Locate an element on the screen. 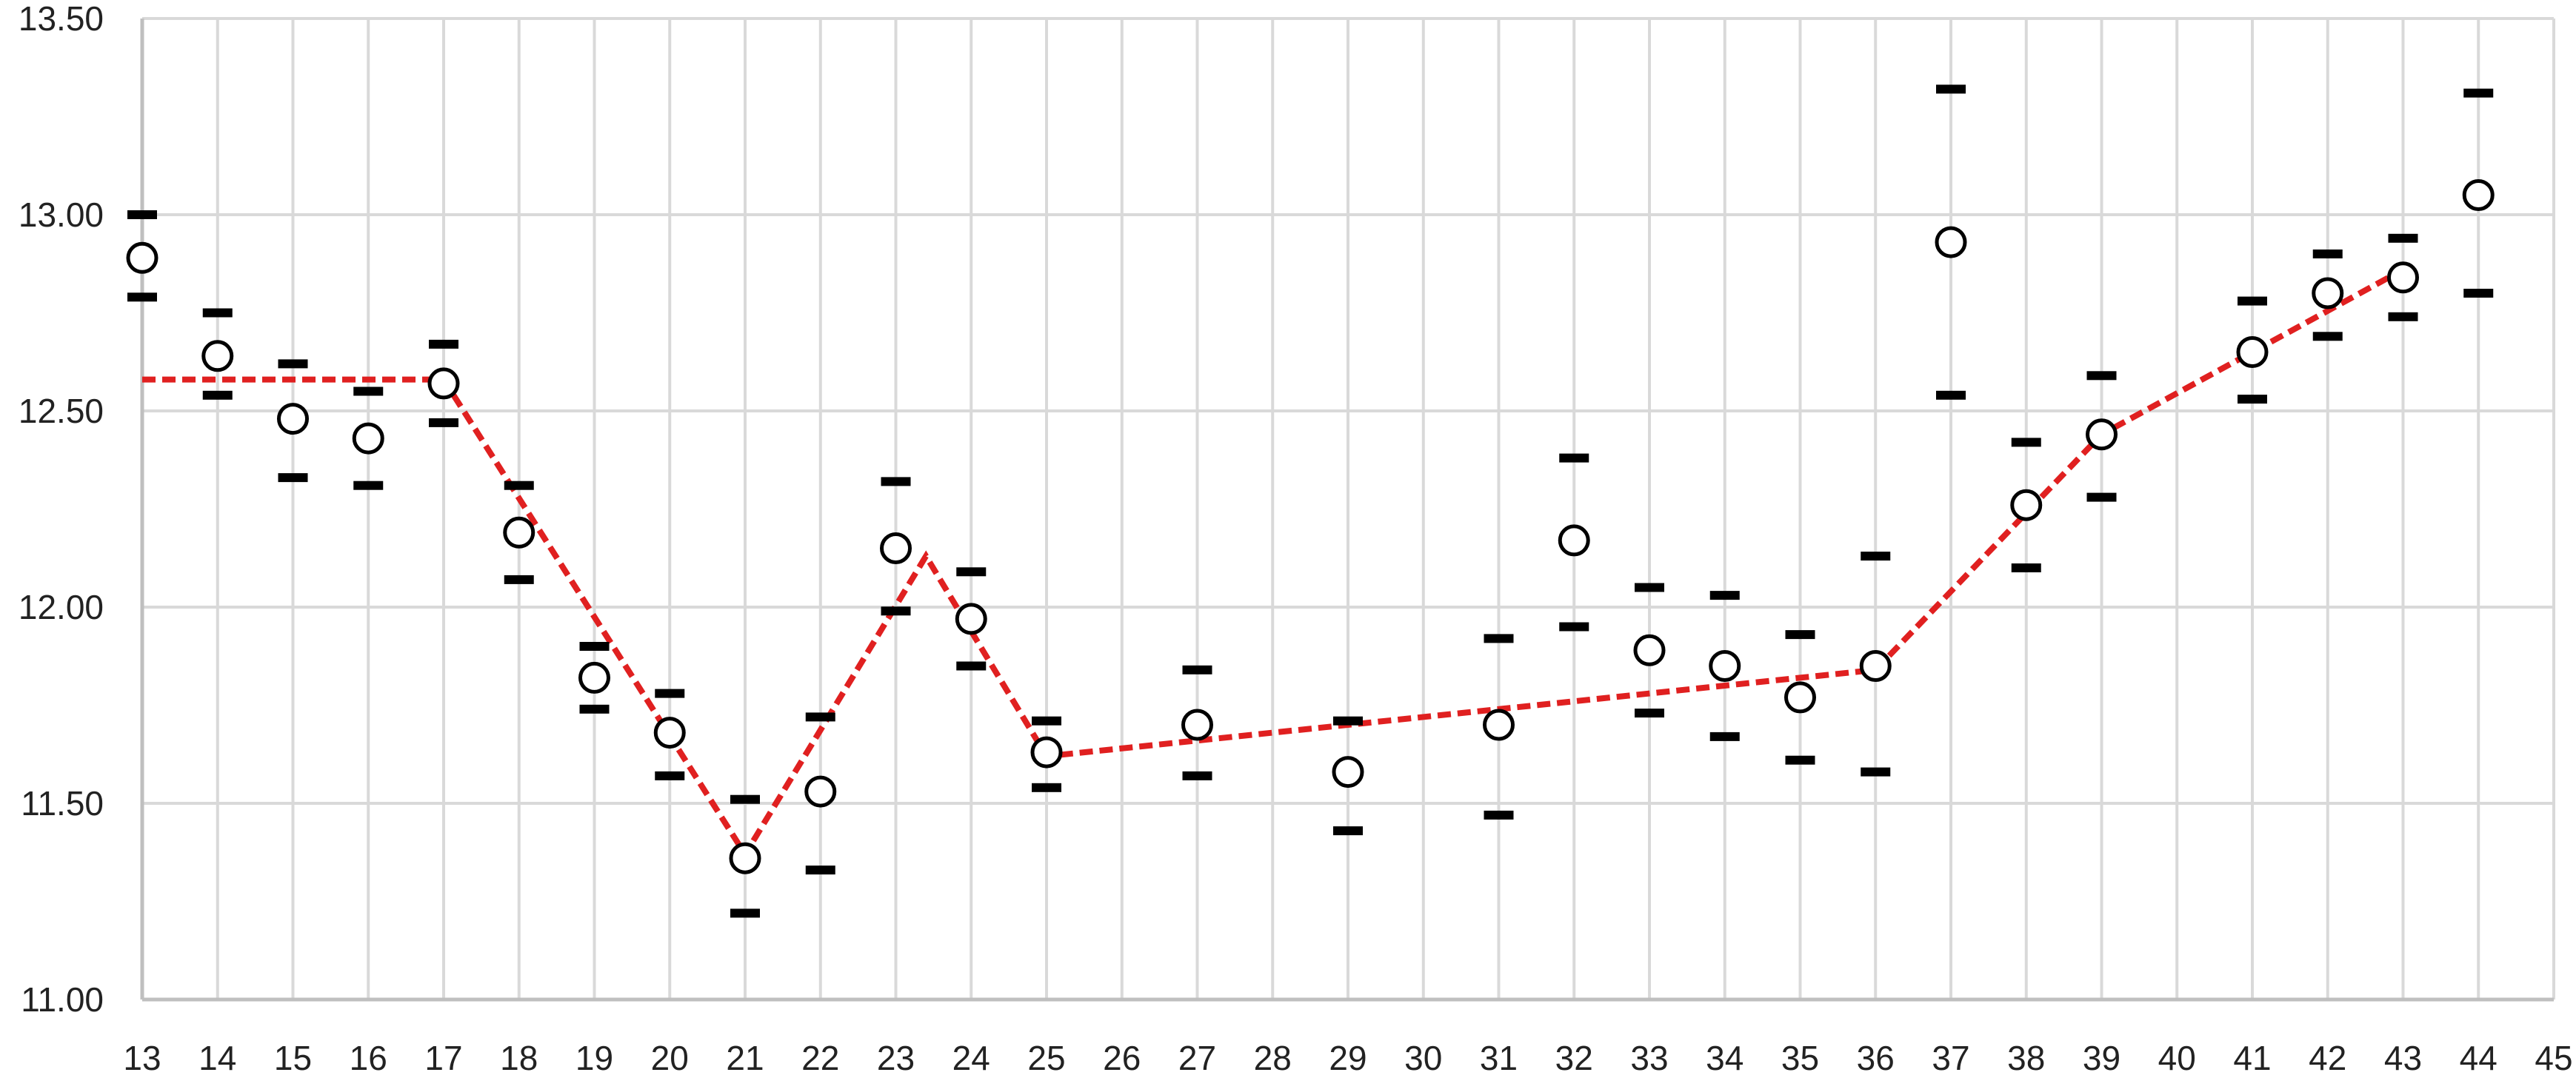 The image size is (2576, 1078). error-upper-x32 is located at coordinates (1574, 458).